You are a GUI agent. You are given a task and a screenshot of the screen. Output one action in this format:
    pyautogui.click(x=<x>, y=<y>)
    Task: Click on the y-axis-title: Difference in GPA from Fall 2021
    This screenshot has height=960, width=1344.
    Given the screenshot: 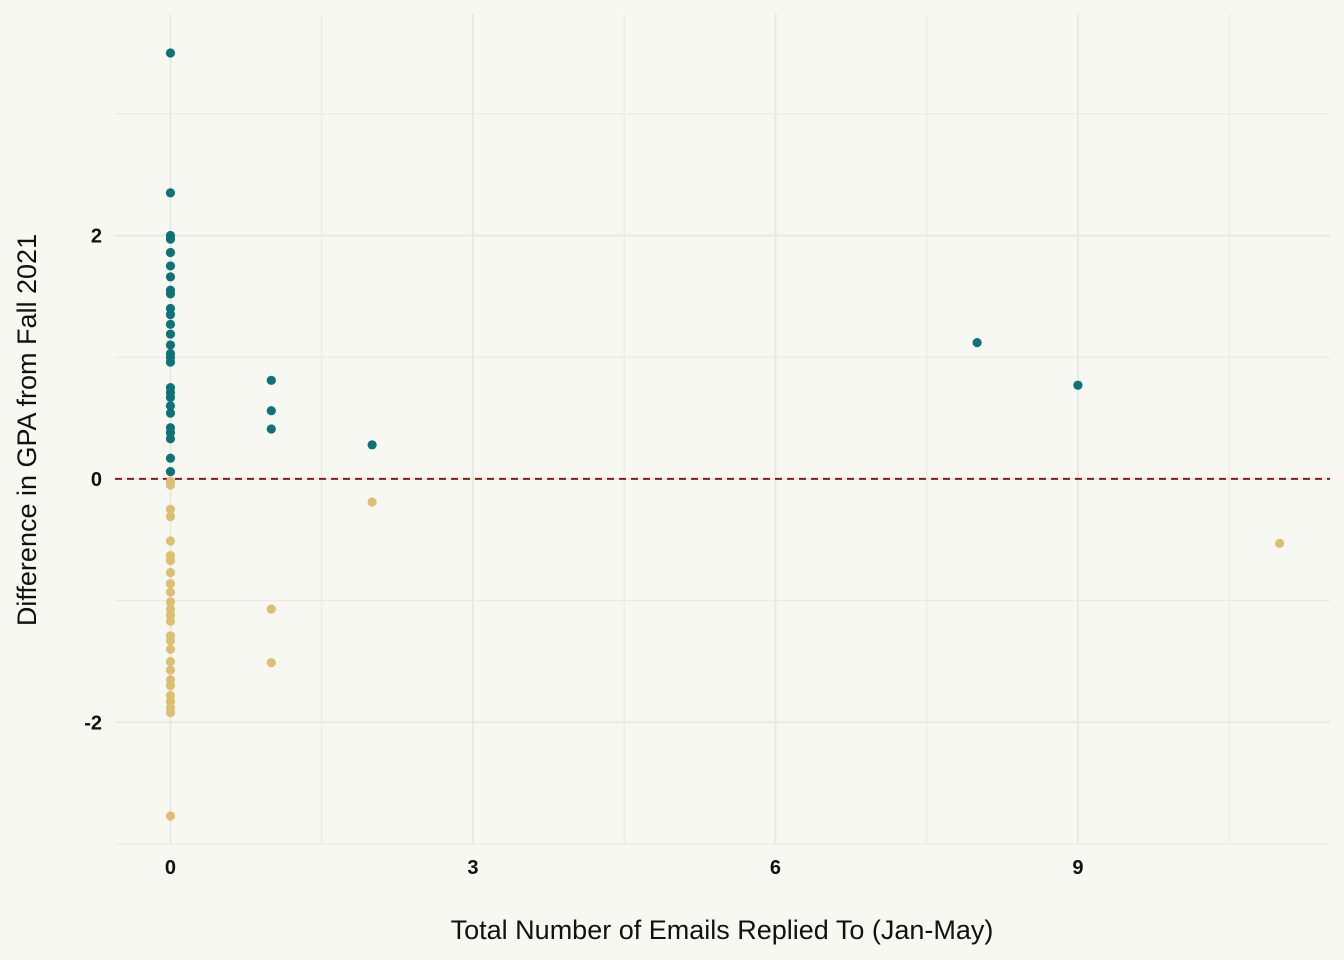 What is the action you would take?
    pyautogui.click(x=27, y=430)
    